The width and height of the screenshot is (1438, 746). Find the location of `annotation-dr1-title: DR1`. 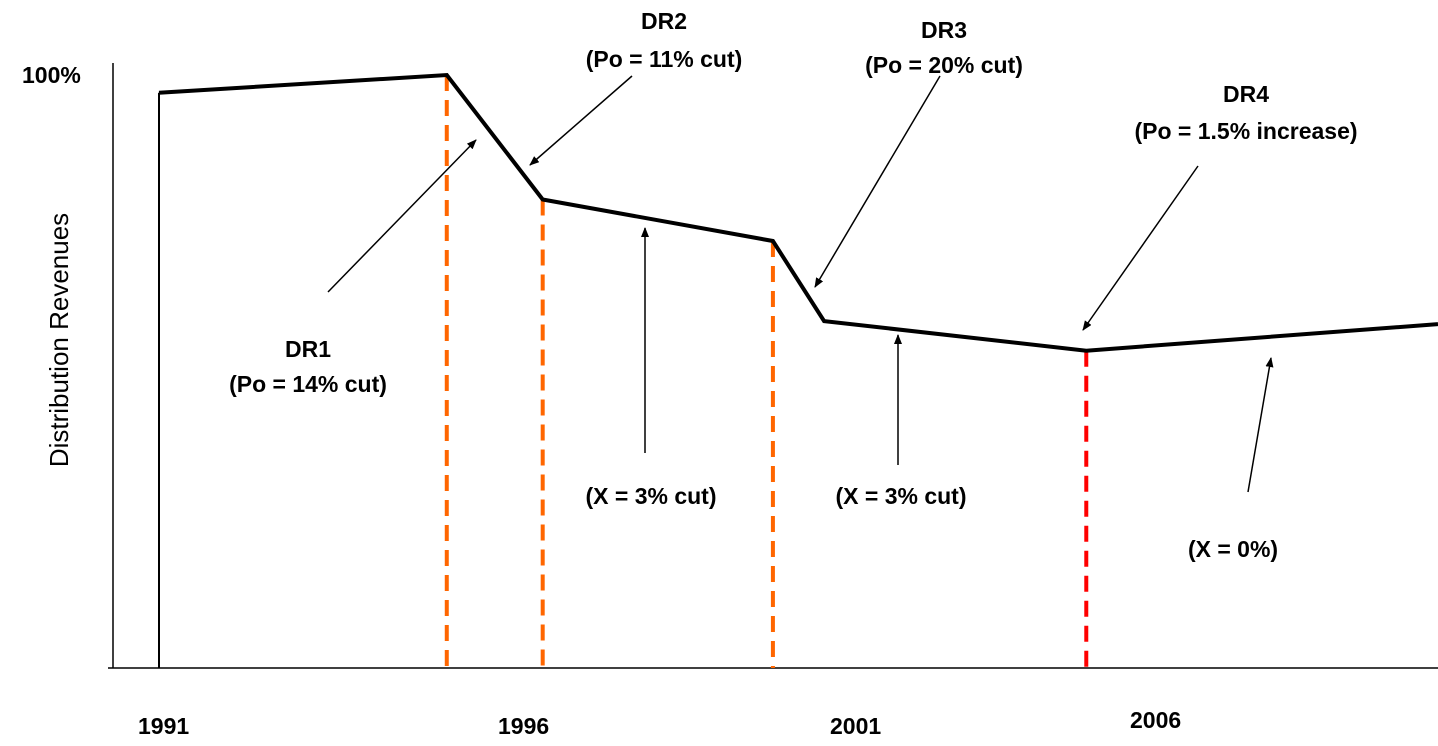

annotation-dr1-title: DR1 is located at coordinates (308, 349).